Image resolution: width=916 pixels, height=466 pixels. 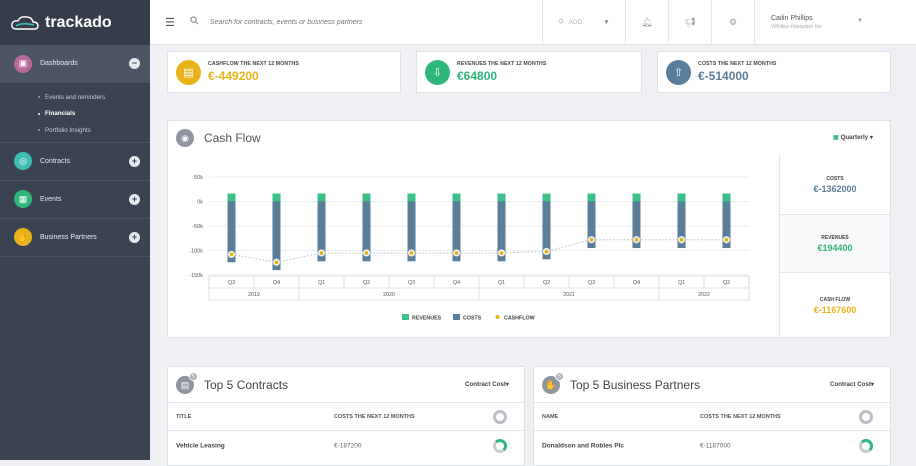 I want to click on sort-label: Contract Cost, so click(x=485, y=384).